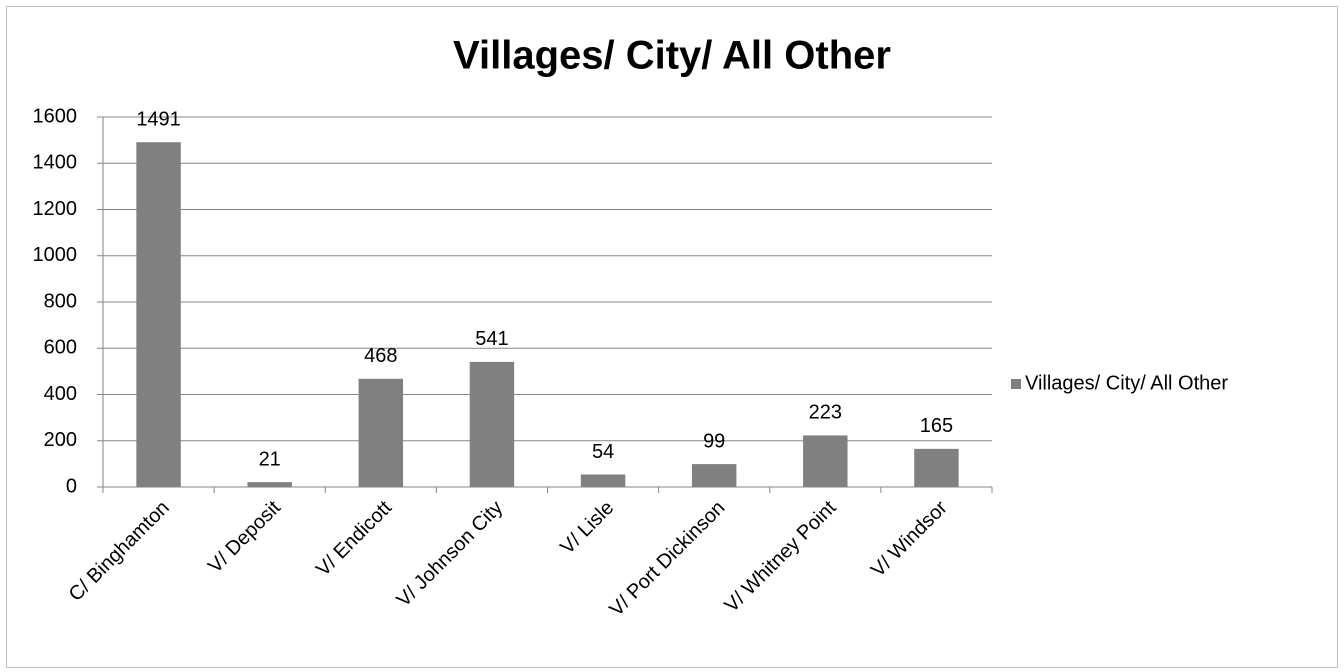  Describe the element at coordinates (60, 394) in the screenshot. I see `y-tick-label: 400` at that location.